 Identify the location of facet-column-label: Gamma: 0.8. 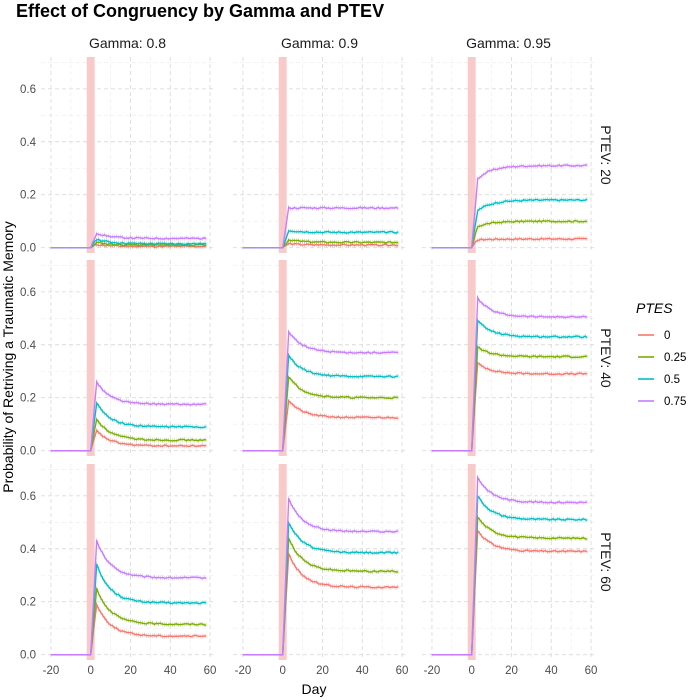
(127, 43).